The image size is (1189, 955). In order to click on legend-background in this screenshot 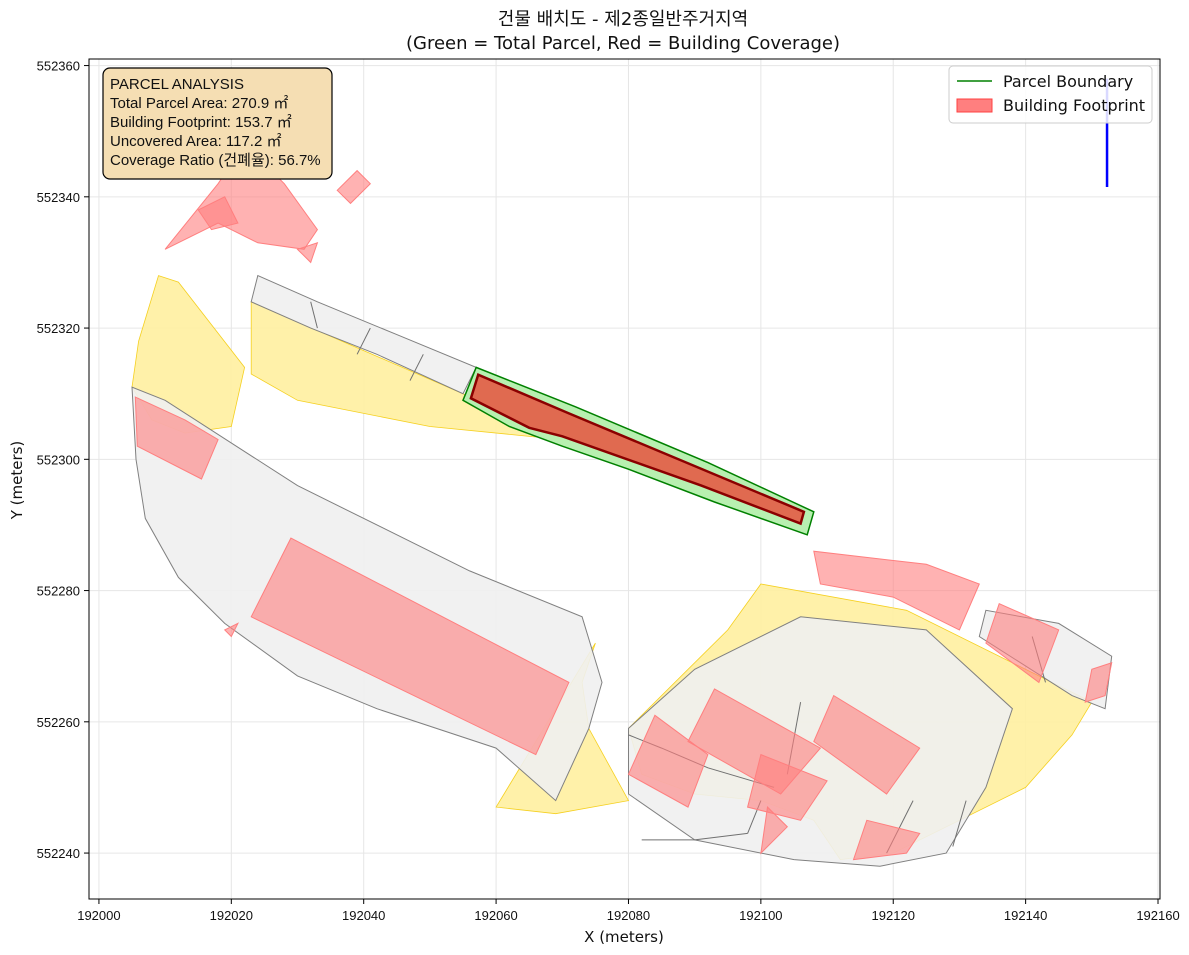, I will do `click(1050, 94)`.